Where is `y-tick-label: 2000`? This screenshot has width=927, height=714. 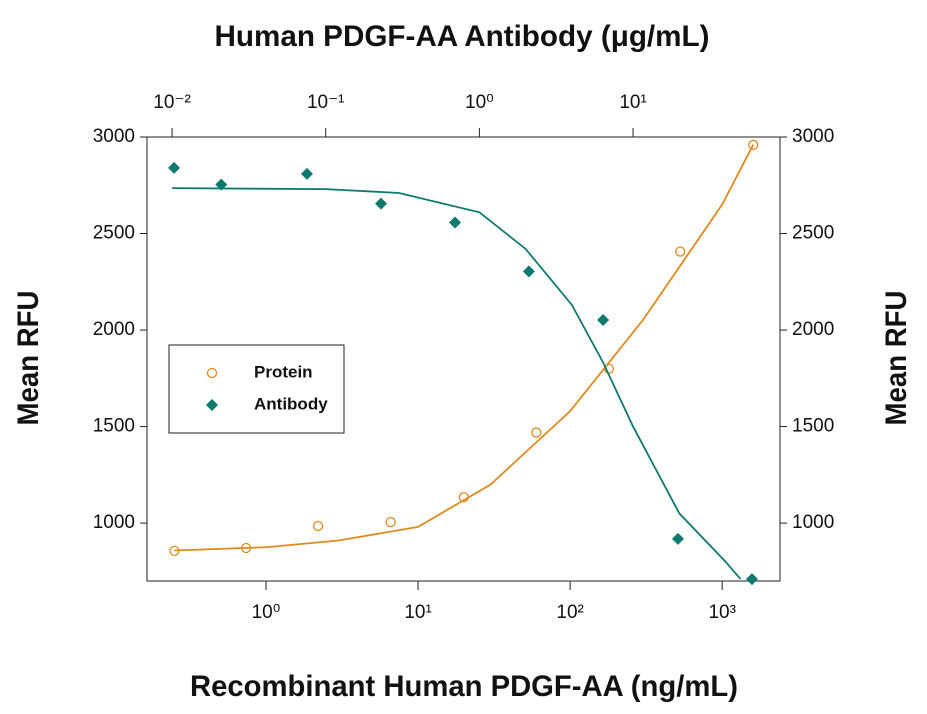 y-tick-label: 2000 is located at coordinates (114, 329).